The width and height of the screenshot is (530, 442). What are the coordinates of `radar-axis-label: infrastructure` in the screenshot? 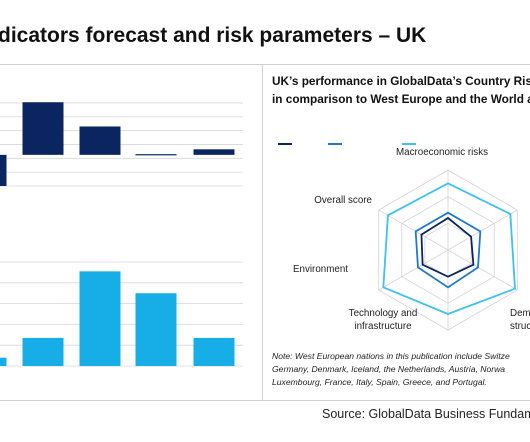 It's located at (383, 326).